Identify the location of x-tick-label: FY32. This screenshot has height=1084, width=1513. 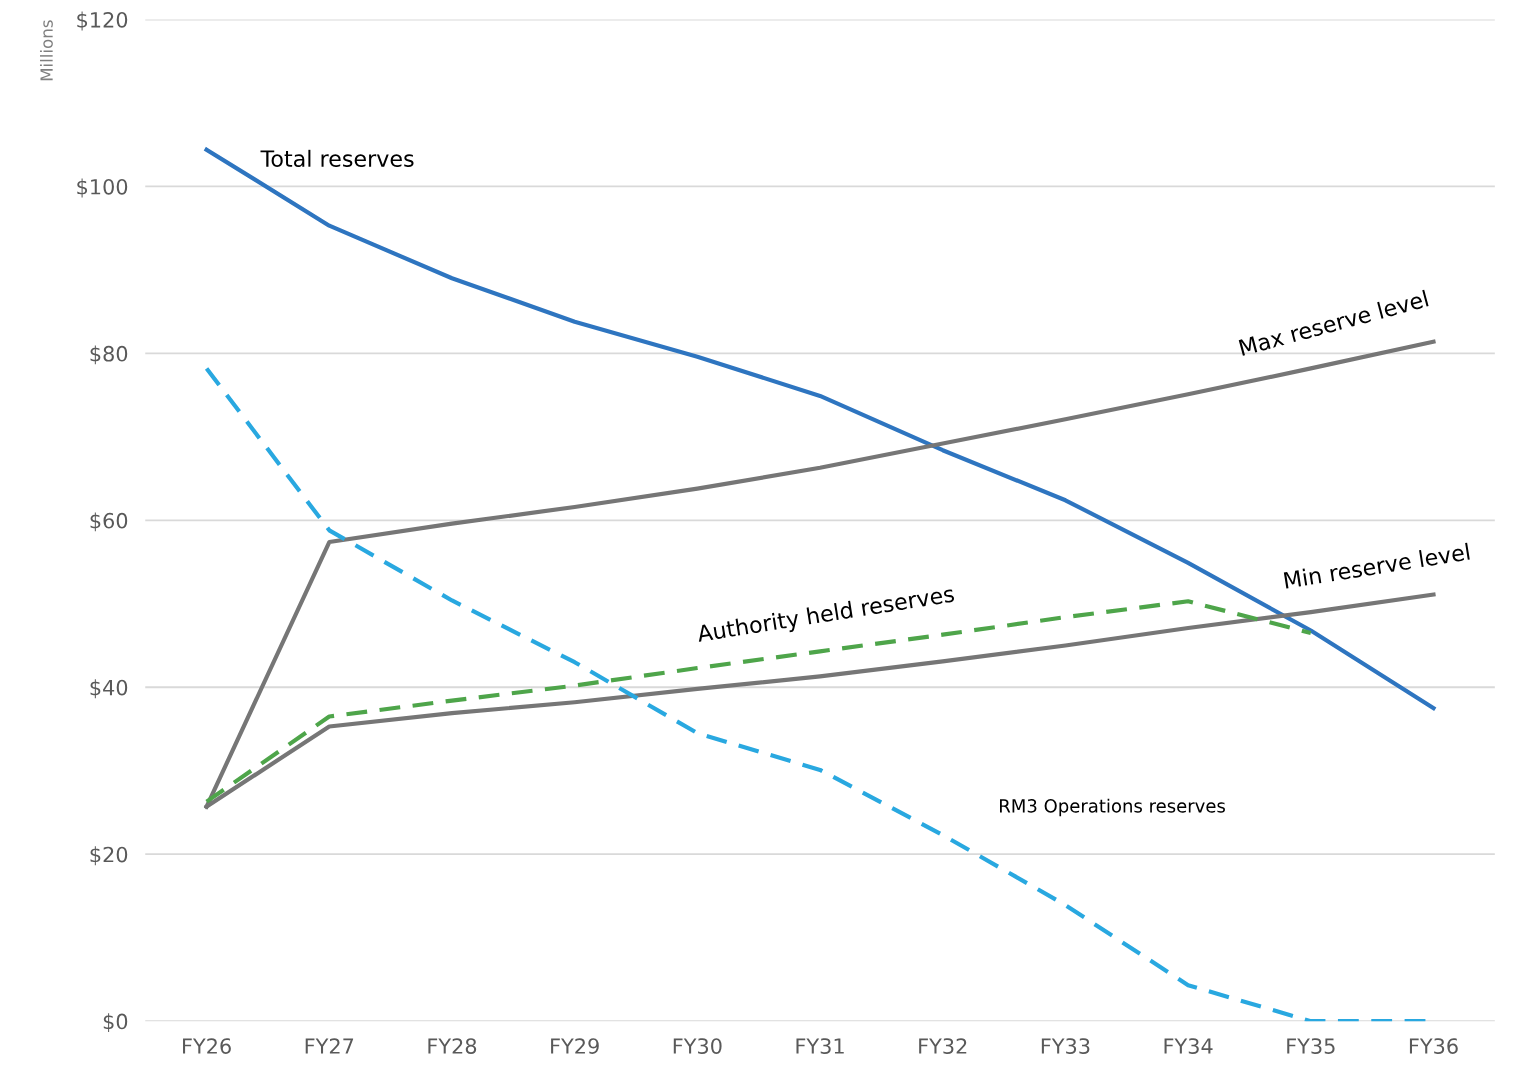
(943, 1046).